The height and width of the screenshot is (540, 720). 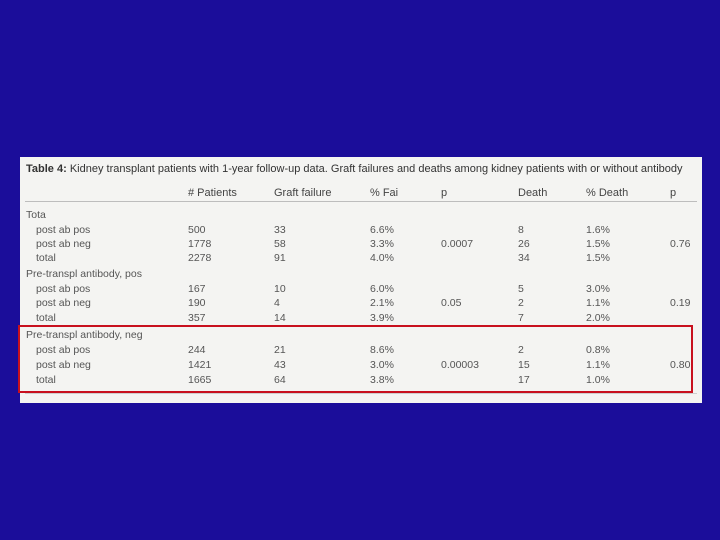 I want to click on cell-pct-fail: 2.1%, so click(x=382, y=303).